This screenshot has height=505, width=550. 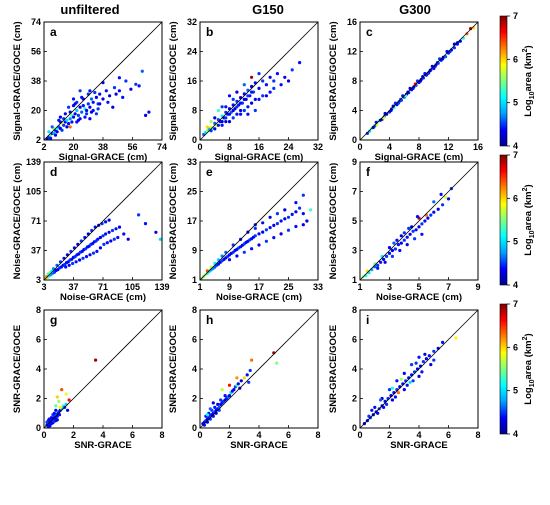 What do you see at coordinates (368, 172) in the screenshot?
I see `panel-letter: f` at bounding box center [368, 172].